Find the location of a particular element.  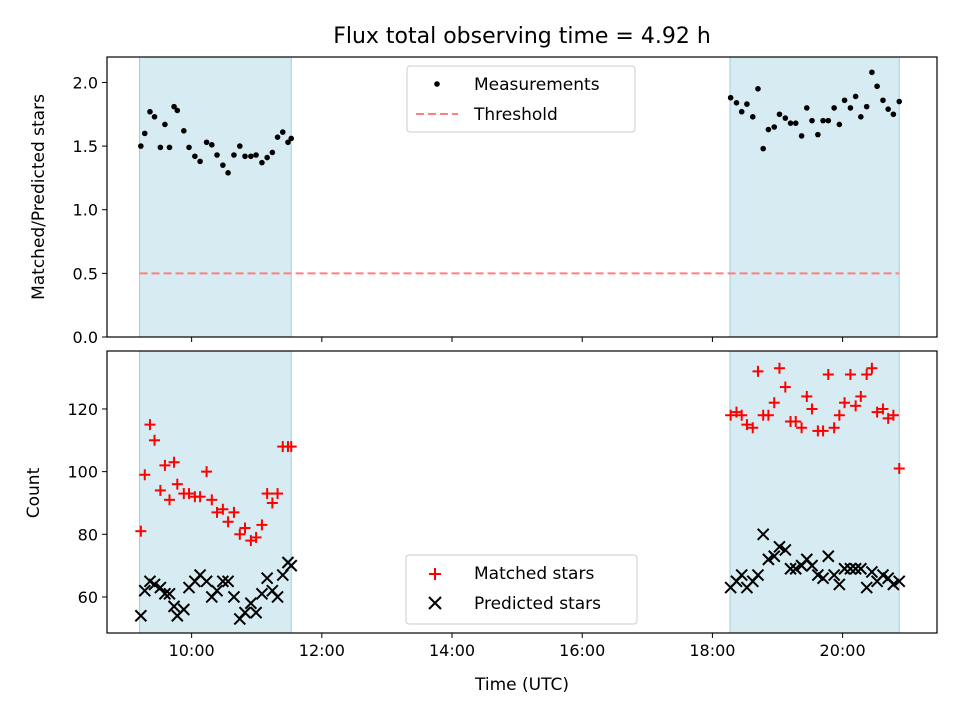

legend-predicted-stars-marker is located at coordinates (435, 603).